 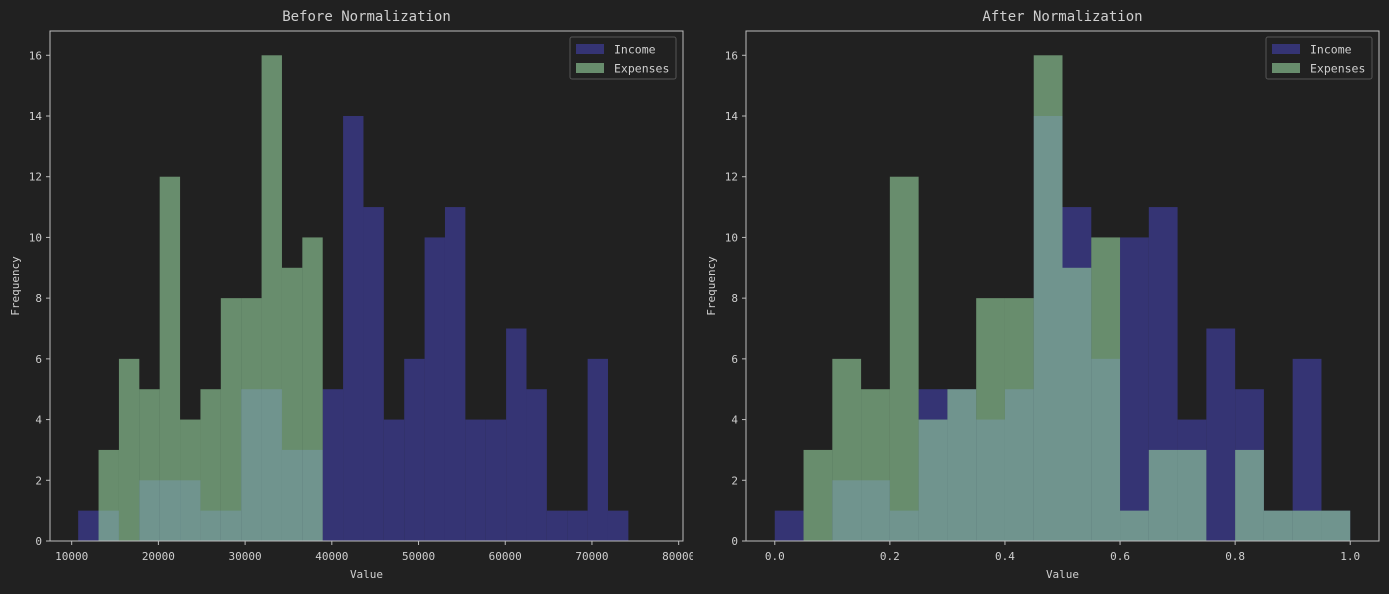 I want to click on x-tick-label: 60000, so click(x=505, y=556).